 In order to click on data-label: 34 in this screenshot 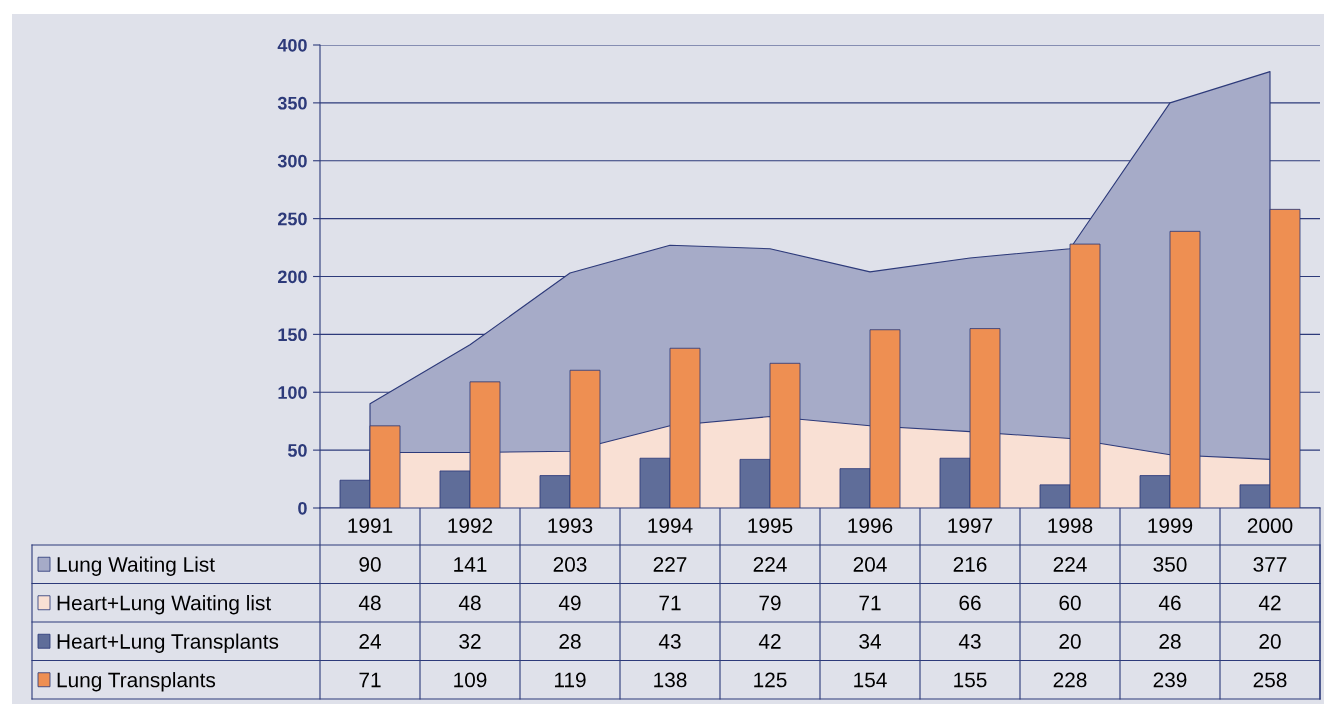, I will do `click(870, 641)`.